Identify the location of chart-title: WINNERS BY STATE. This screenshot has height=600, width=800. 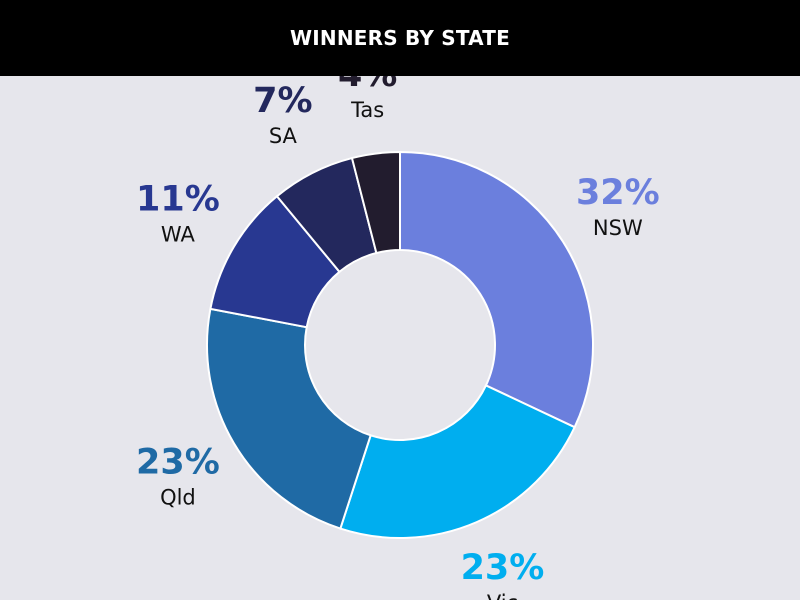
(400, 38).